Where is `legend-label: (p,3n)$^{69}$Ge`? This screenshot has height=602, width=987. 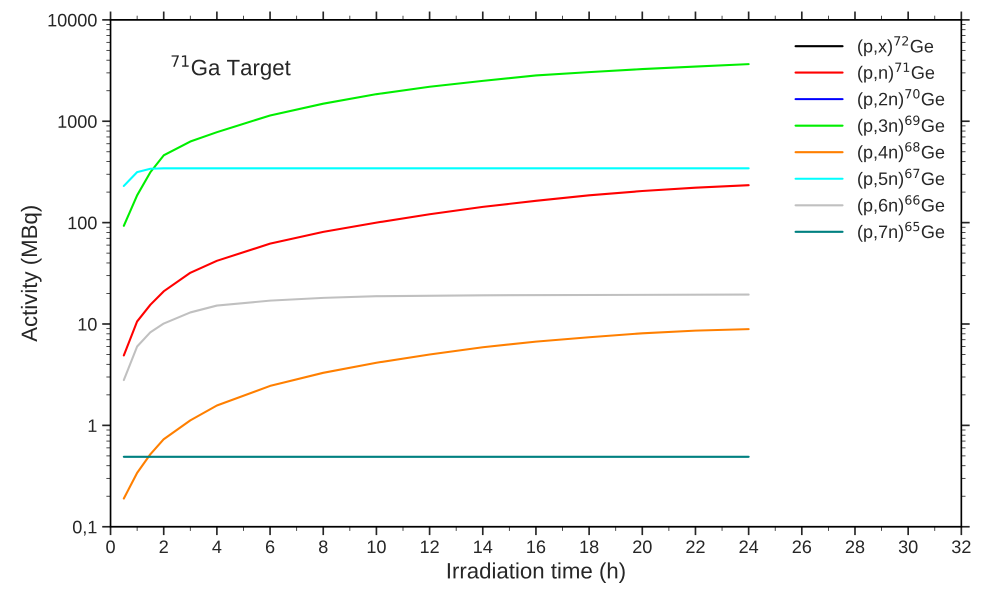
legend-label: (p,3n)$^{69}$Ge is located at coordinates (901, 126).